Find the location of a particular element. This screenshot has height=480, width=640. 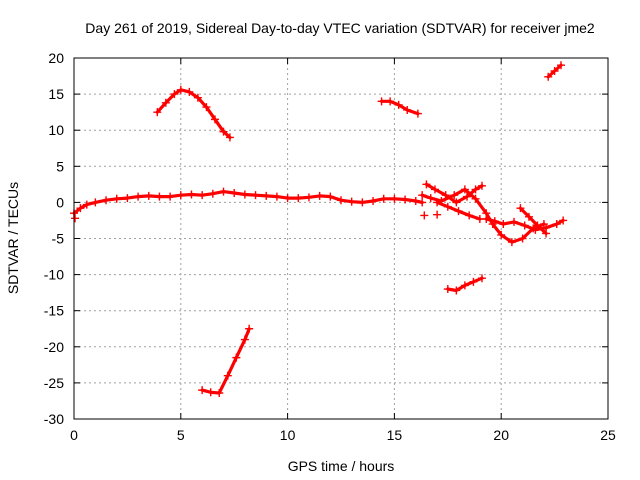

y-axis-label: SDTVAR / TECUs is located at coordinates (13, 238).